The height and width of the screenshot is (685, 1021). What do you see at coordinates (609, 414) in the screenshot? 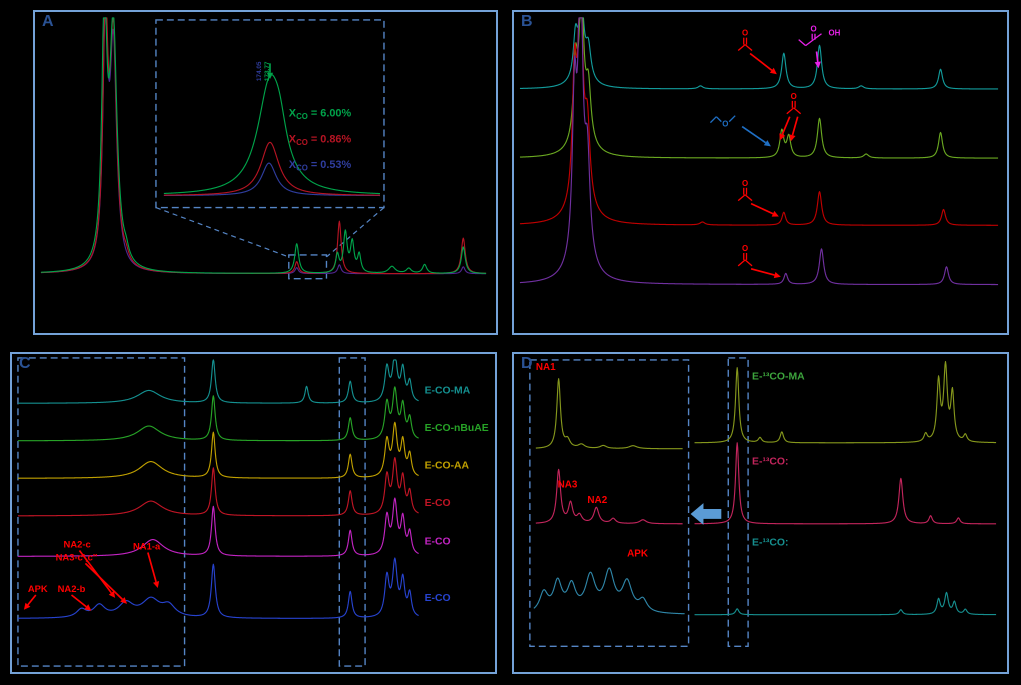
I see `zoom-spectrum-e13co-ma` at bounding box center [609, 414].